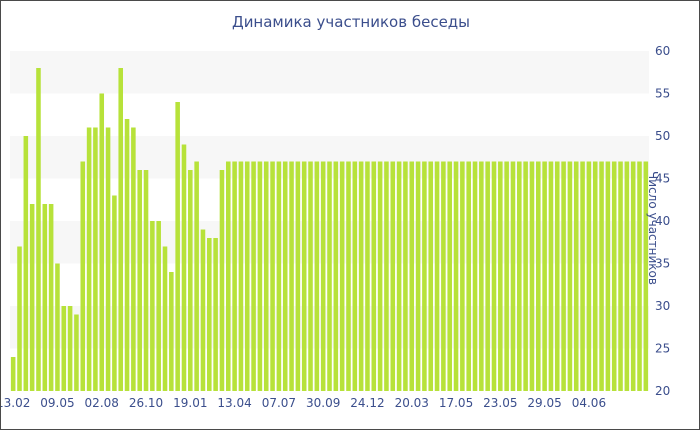 This screenshot has width=700, height=431. Describe the element at coordinates (456, 403) in the screenshot. I see `x-tick-label: 17.05` at that location.